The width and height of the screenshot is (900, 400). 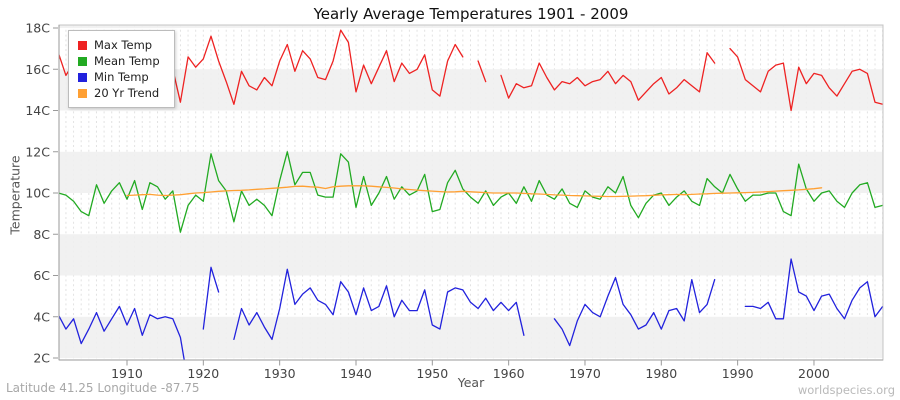 What do you see at coordinates (41, 316) in the screenshot?
I see `y-tick-label: 4C` at bounding box center [41, 316].